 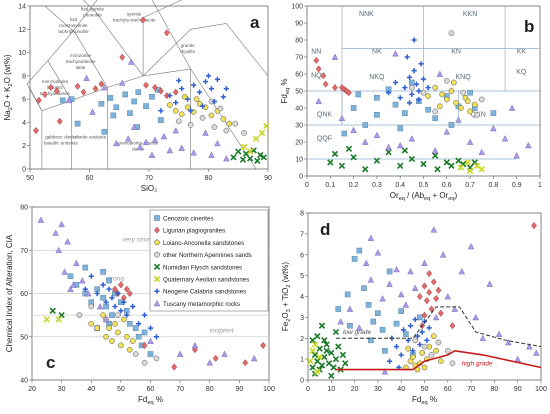 I want to click on x-tick-label: 0.9, so click(x=517, y=185).